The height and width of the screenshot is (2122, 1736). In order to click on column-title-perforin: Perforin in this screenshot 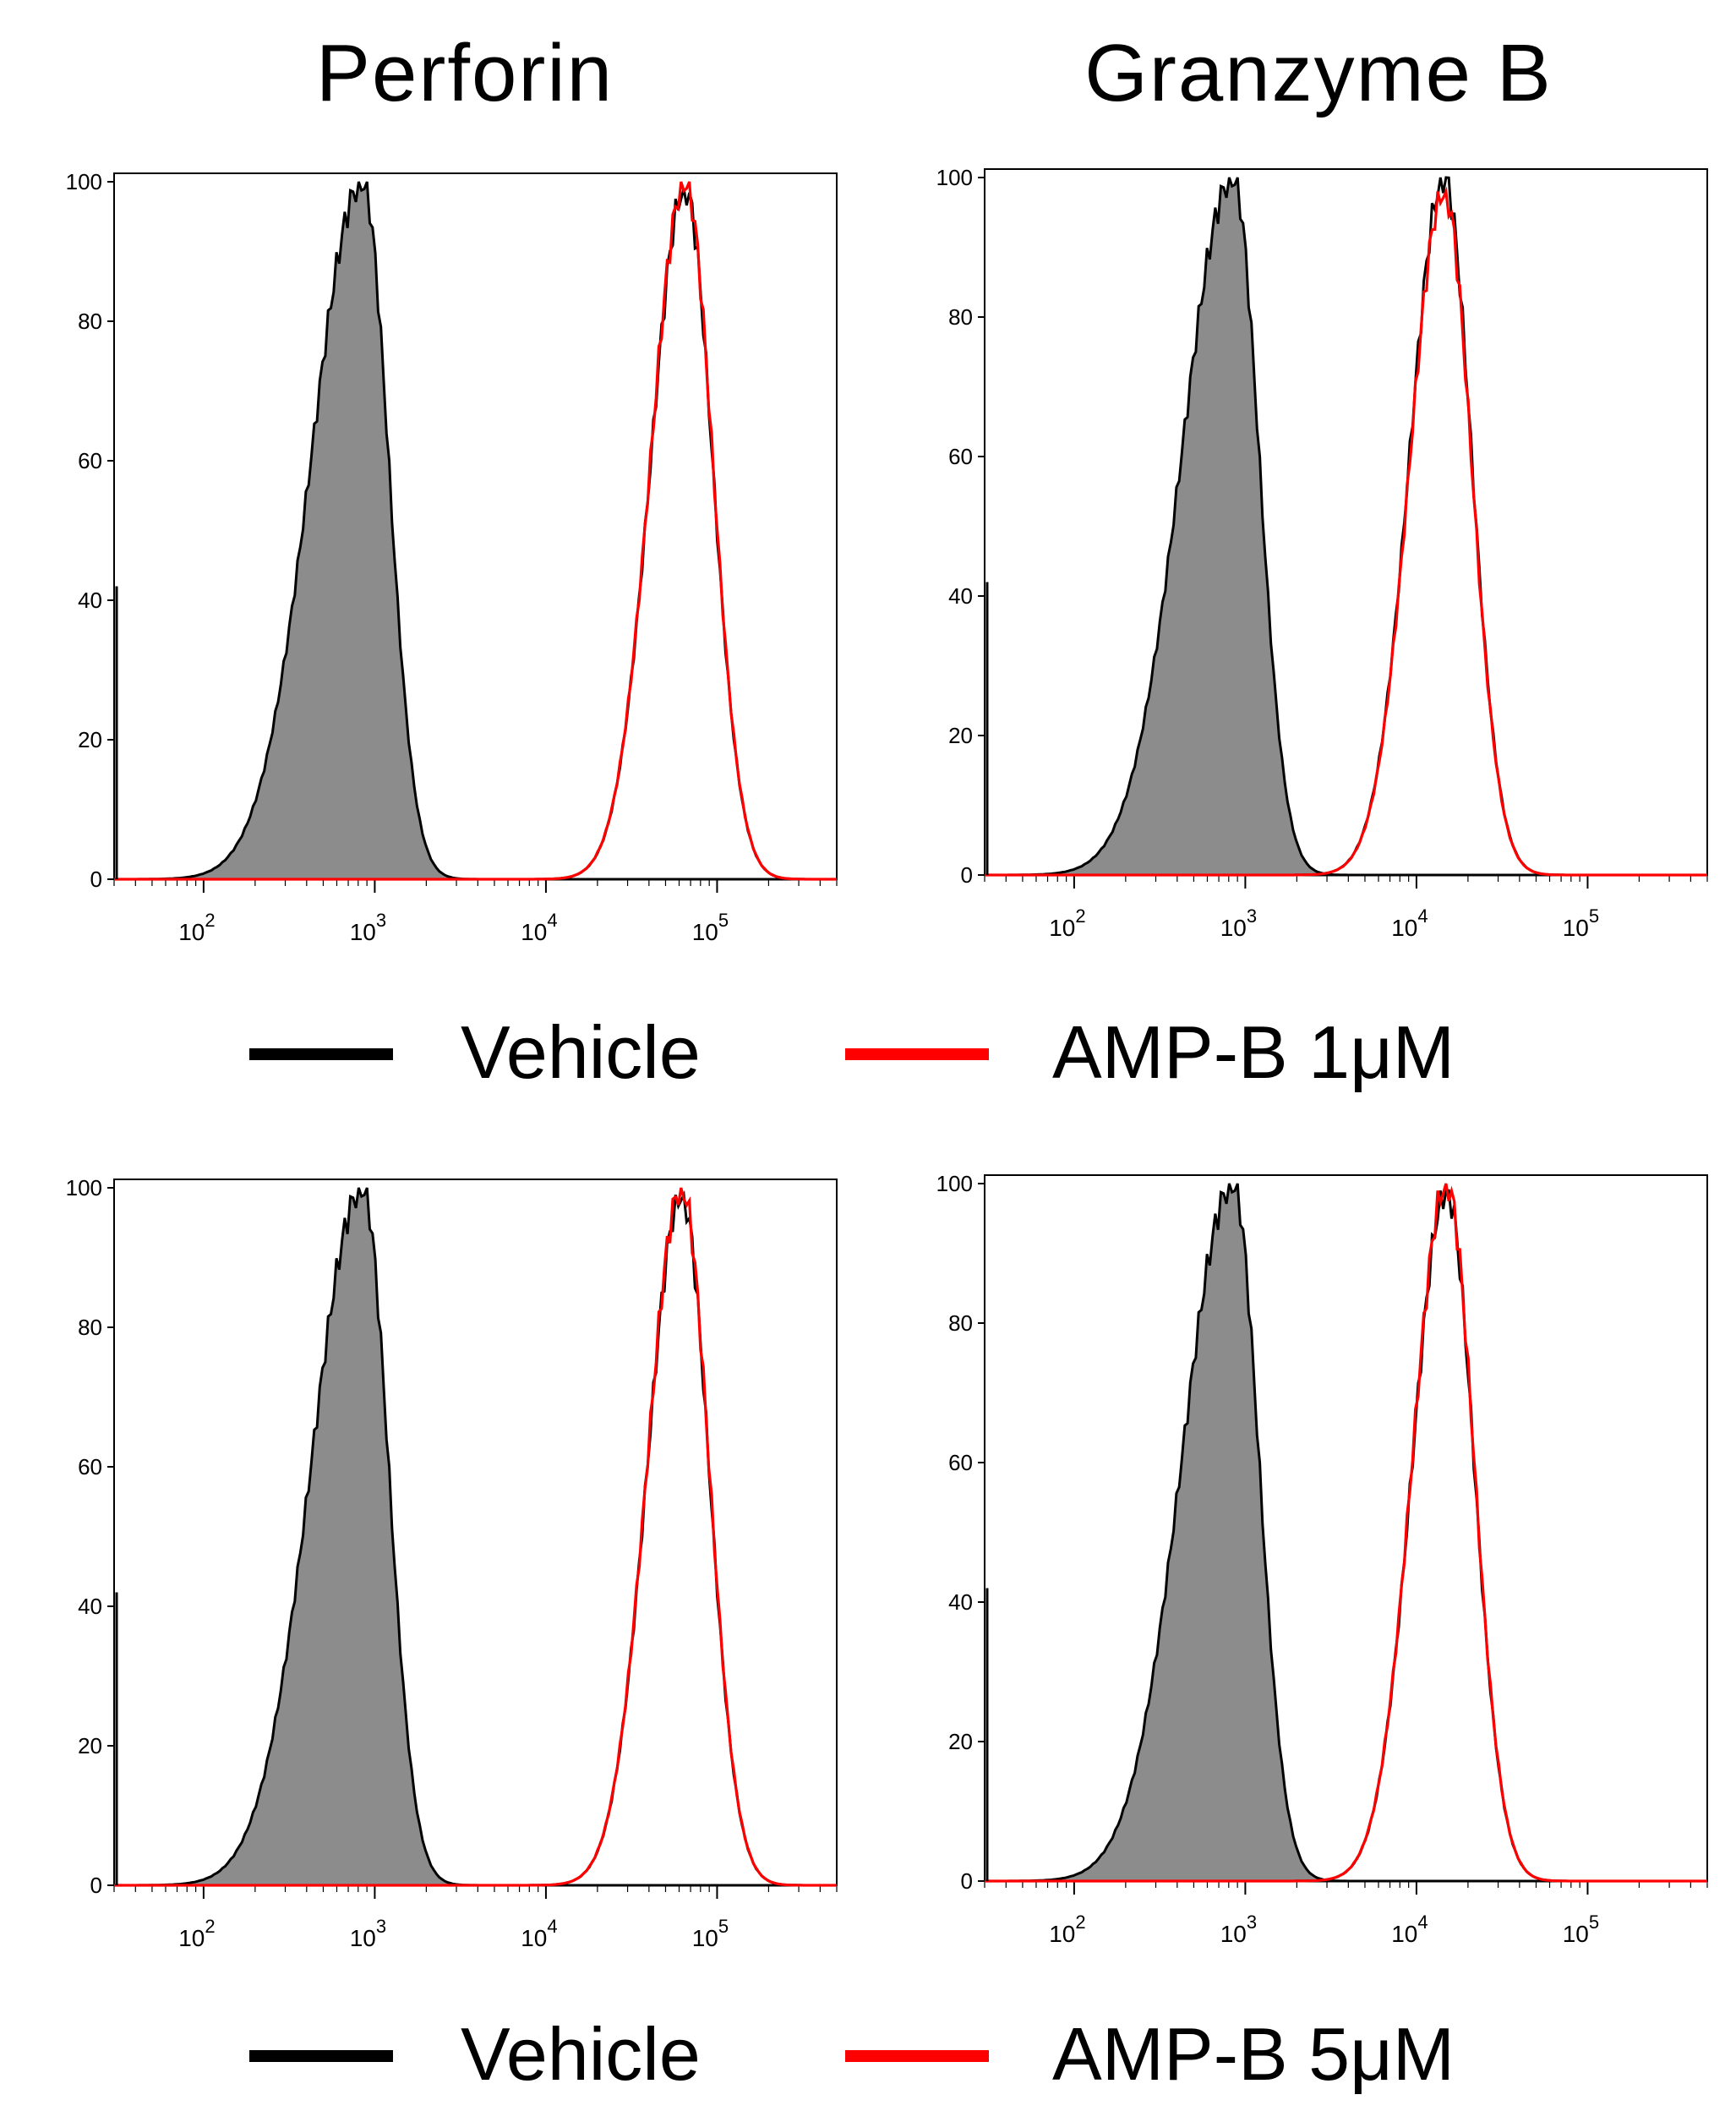, I will do `click(464, 73)`.